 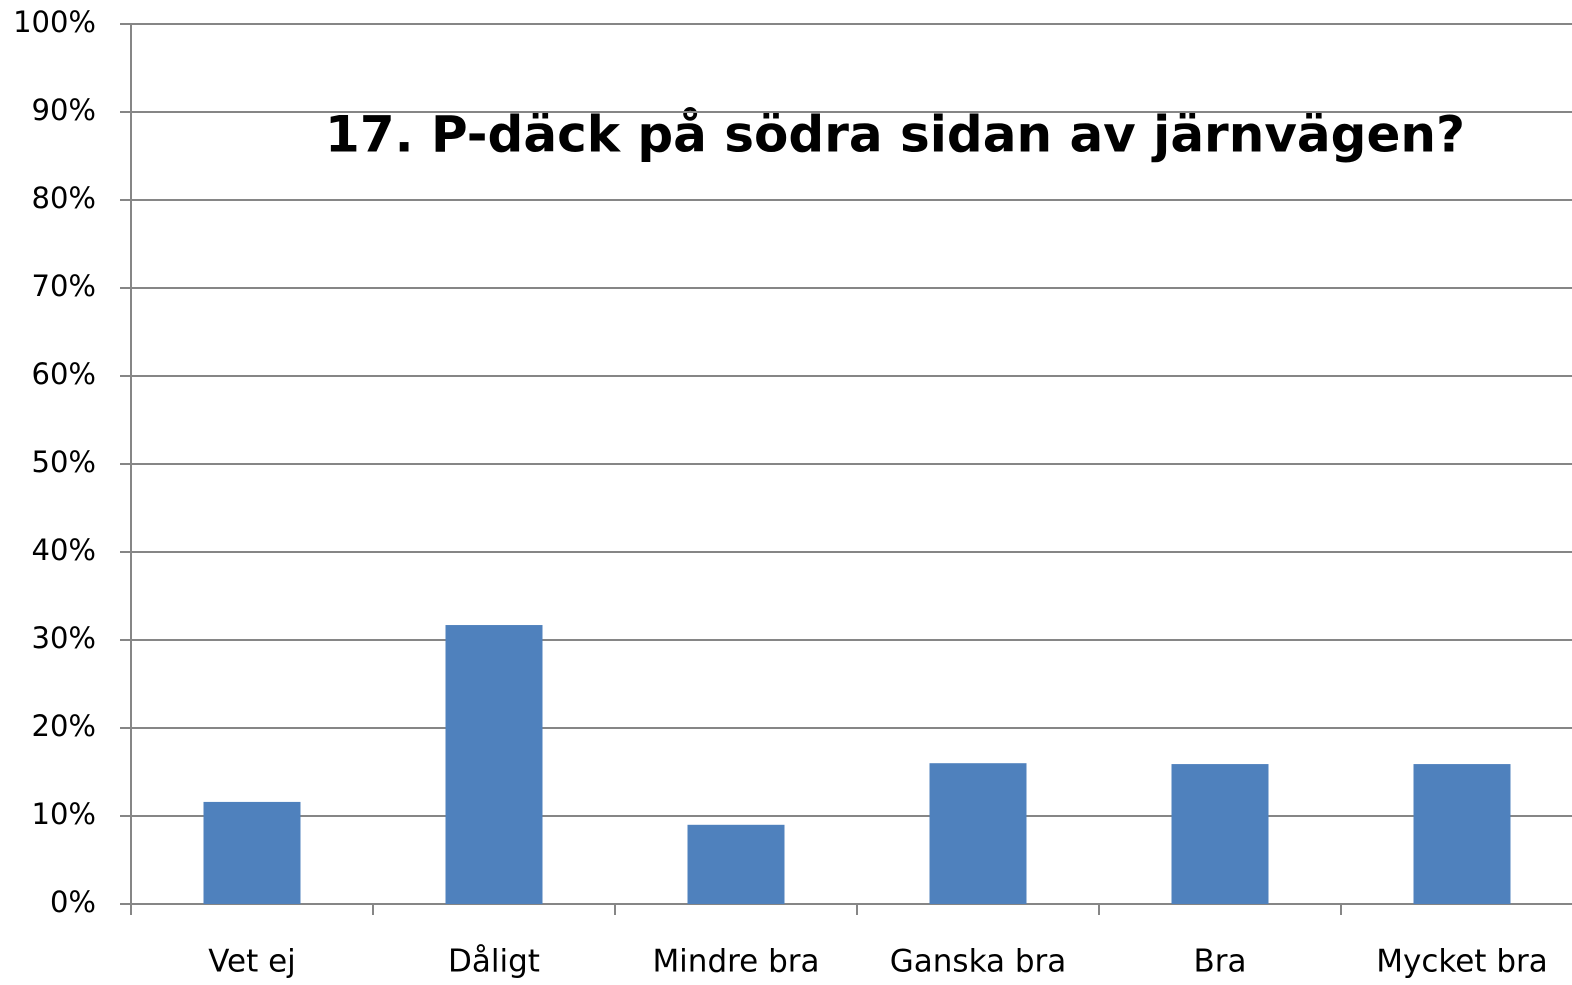 I want to click on y-tick-label: 100%, so click(x=54, y=22).